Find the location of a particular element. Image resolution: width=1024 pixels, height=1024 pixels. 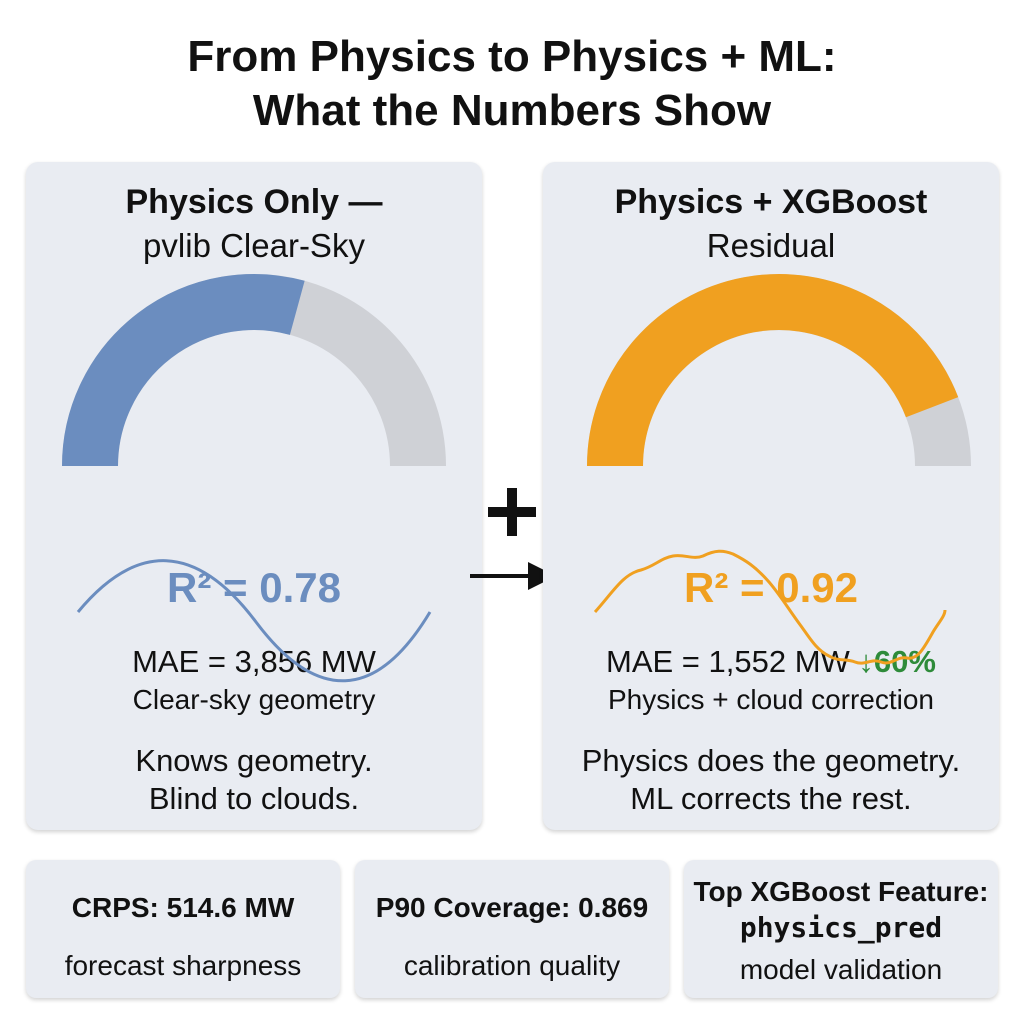

mae-value: MAE = 3,856 MW is located at coordinates (254, 661).